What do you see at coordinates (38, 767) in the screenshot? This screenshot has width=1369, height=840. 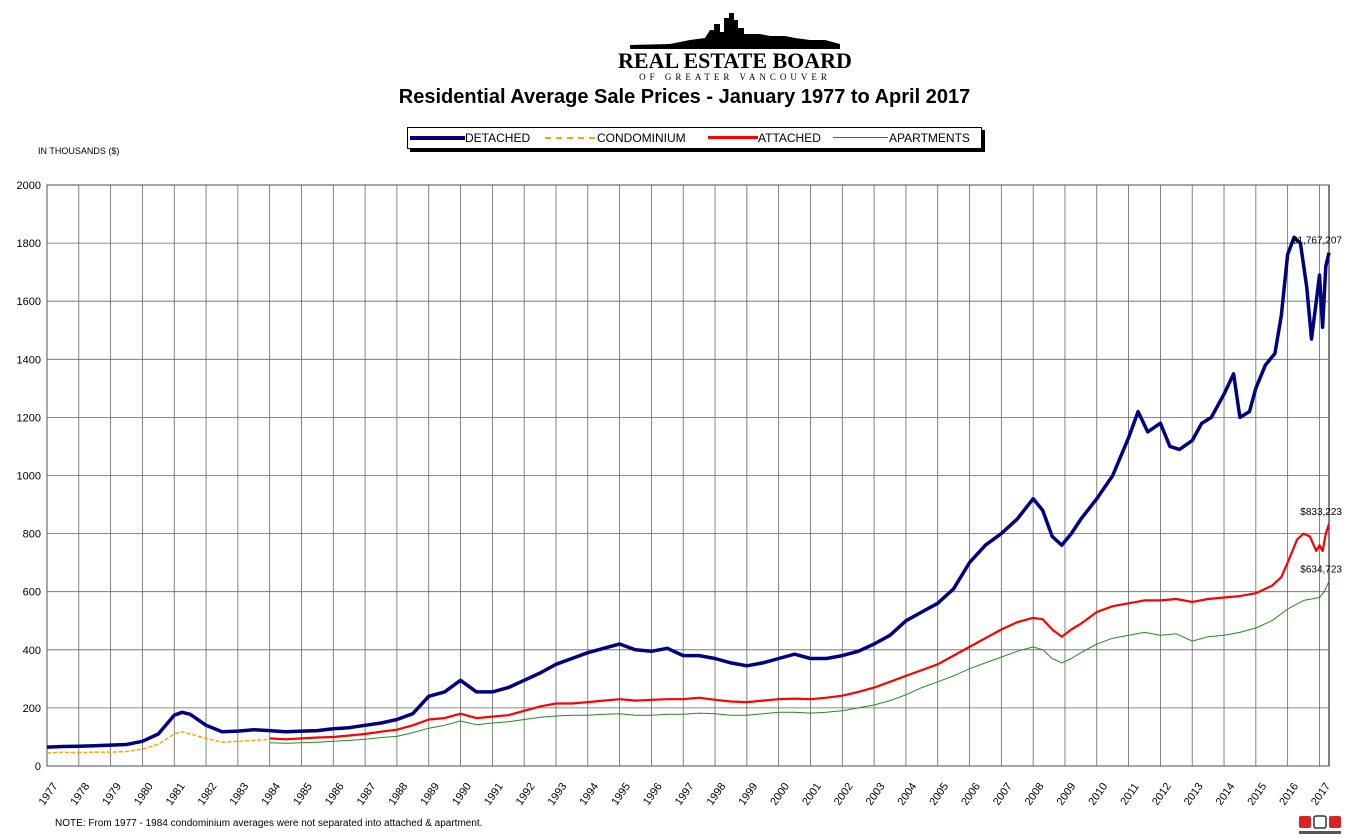 I see `y-tick-label: 0` at bounding box center [38, 767].